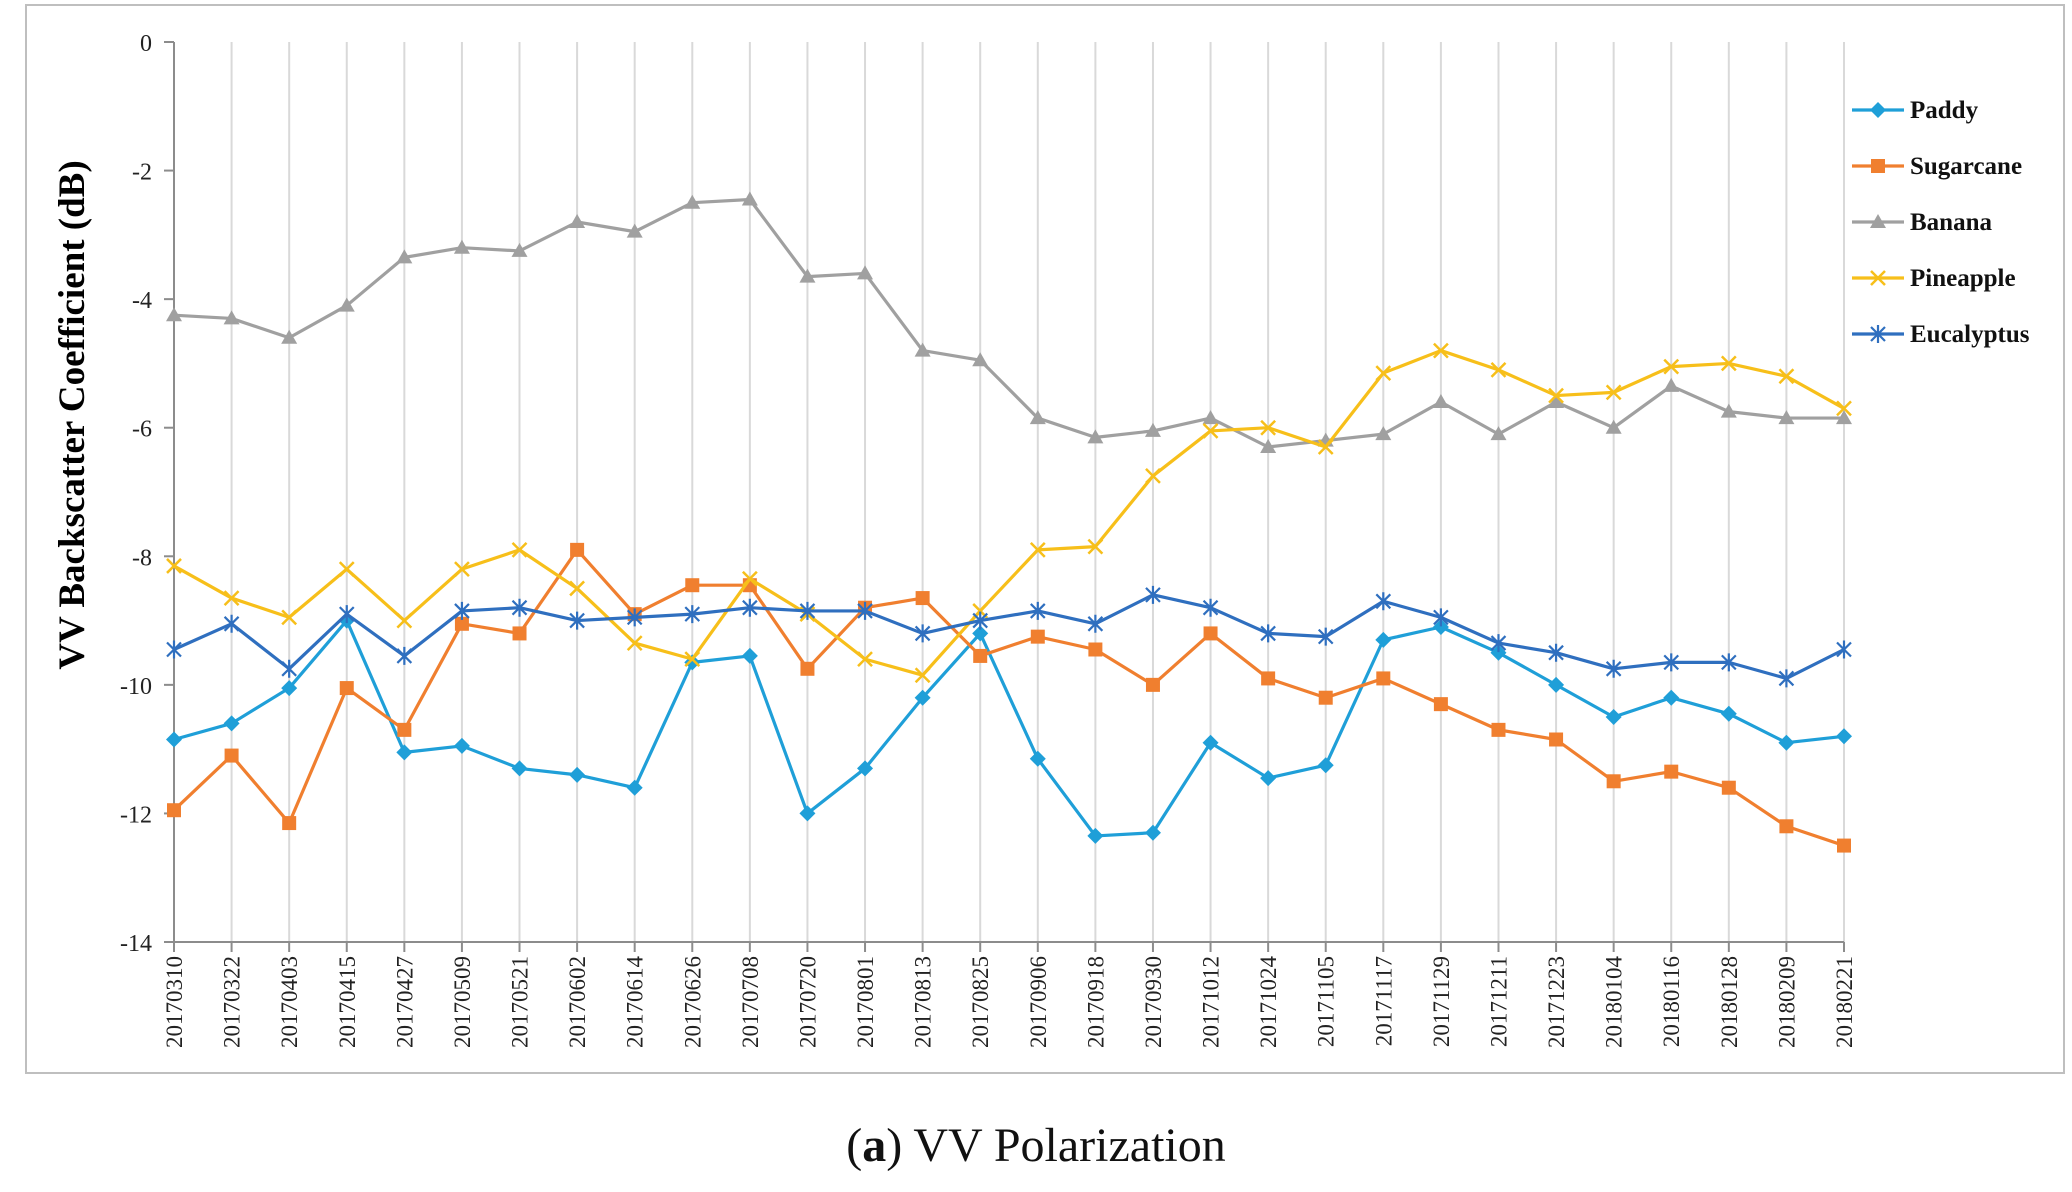  I want to click on x-tick-label: 20170930, so click(1153, 1002).